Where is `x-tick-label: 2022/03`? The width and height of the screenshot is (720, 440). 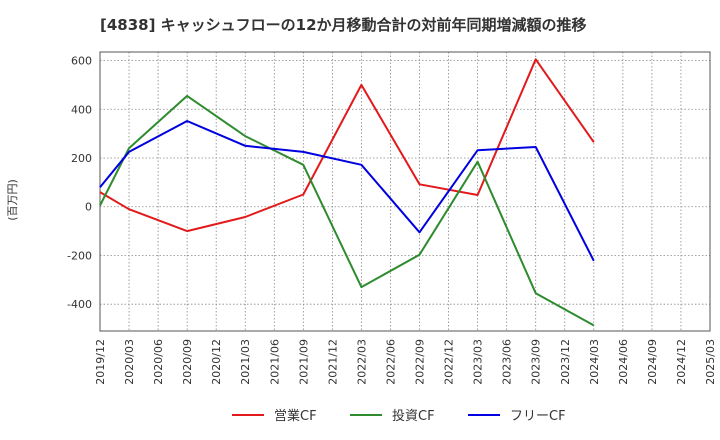
x-tick-label: 2022/03 is located at coordinates (361, 362).